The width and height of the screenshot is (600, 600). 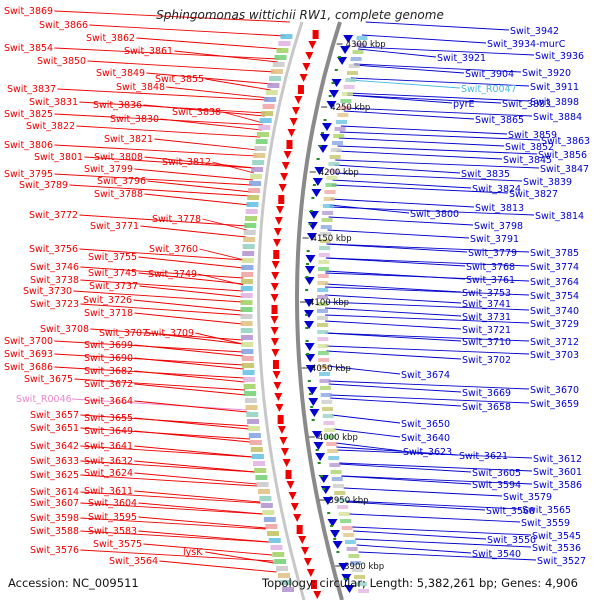 What do you see at coordinates (556, 548) in the screenshot?
I see `gene-label-right: Swit_3536` at bounding box center [556, 548].